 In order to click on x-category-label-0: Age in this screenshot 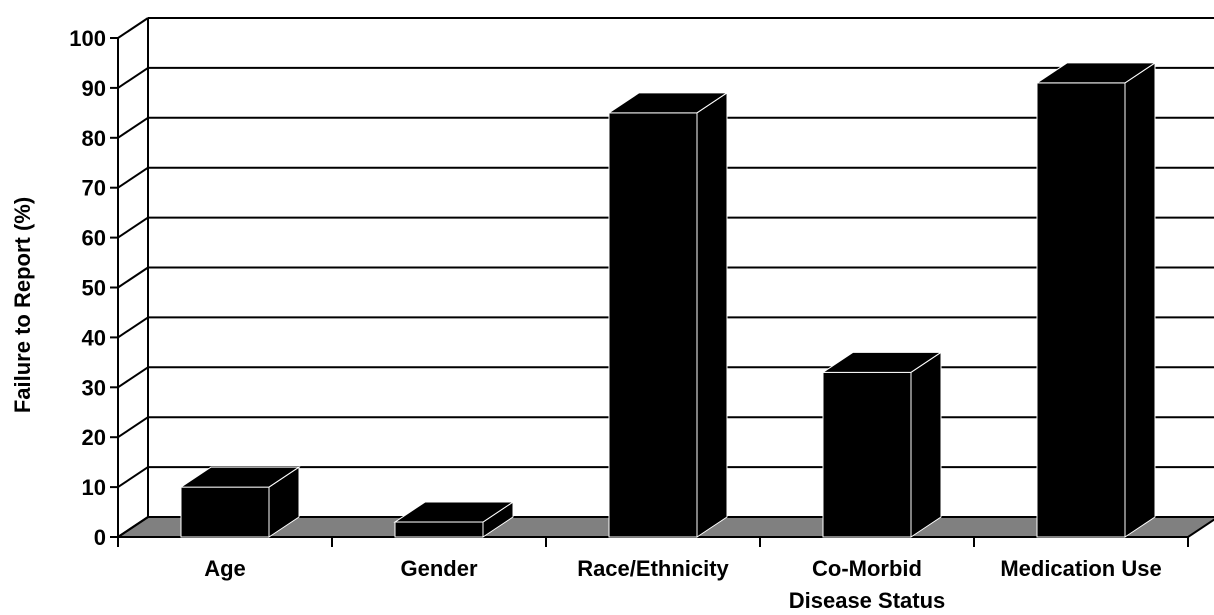, I will do `click(225, 568)`.